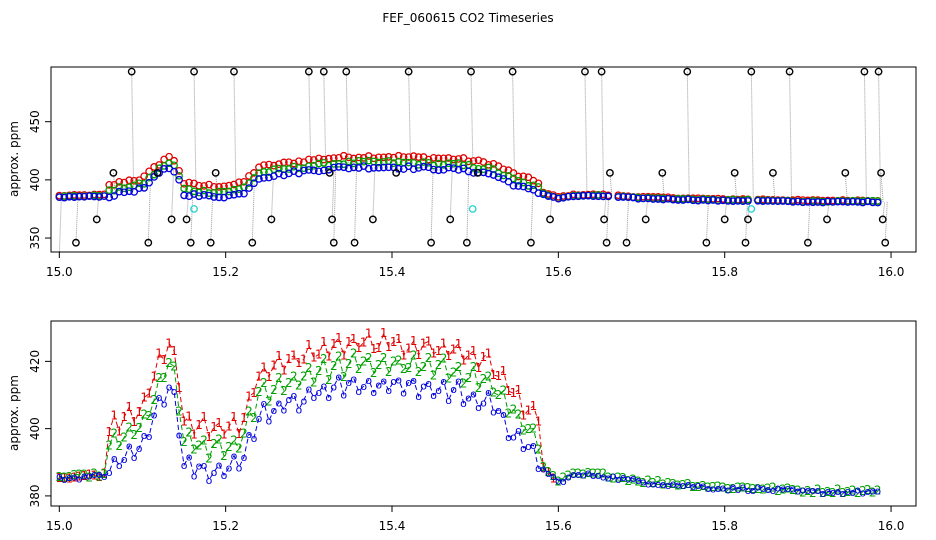 The width and height of the screenshot is (936, 540). What do you see at coordinates (392, 272) in the screenshot?
I see `top-x-tick-label: 15.4` at bounding box center [392, 272].